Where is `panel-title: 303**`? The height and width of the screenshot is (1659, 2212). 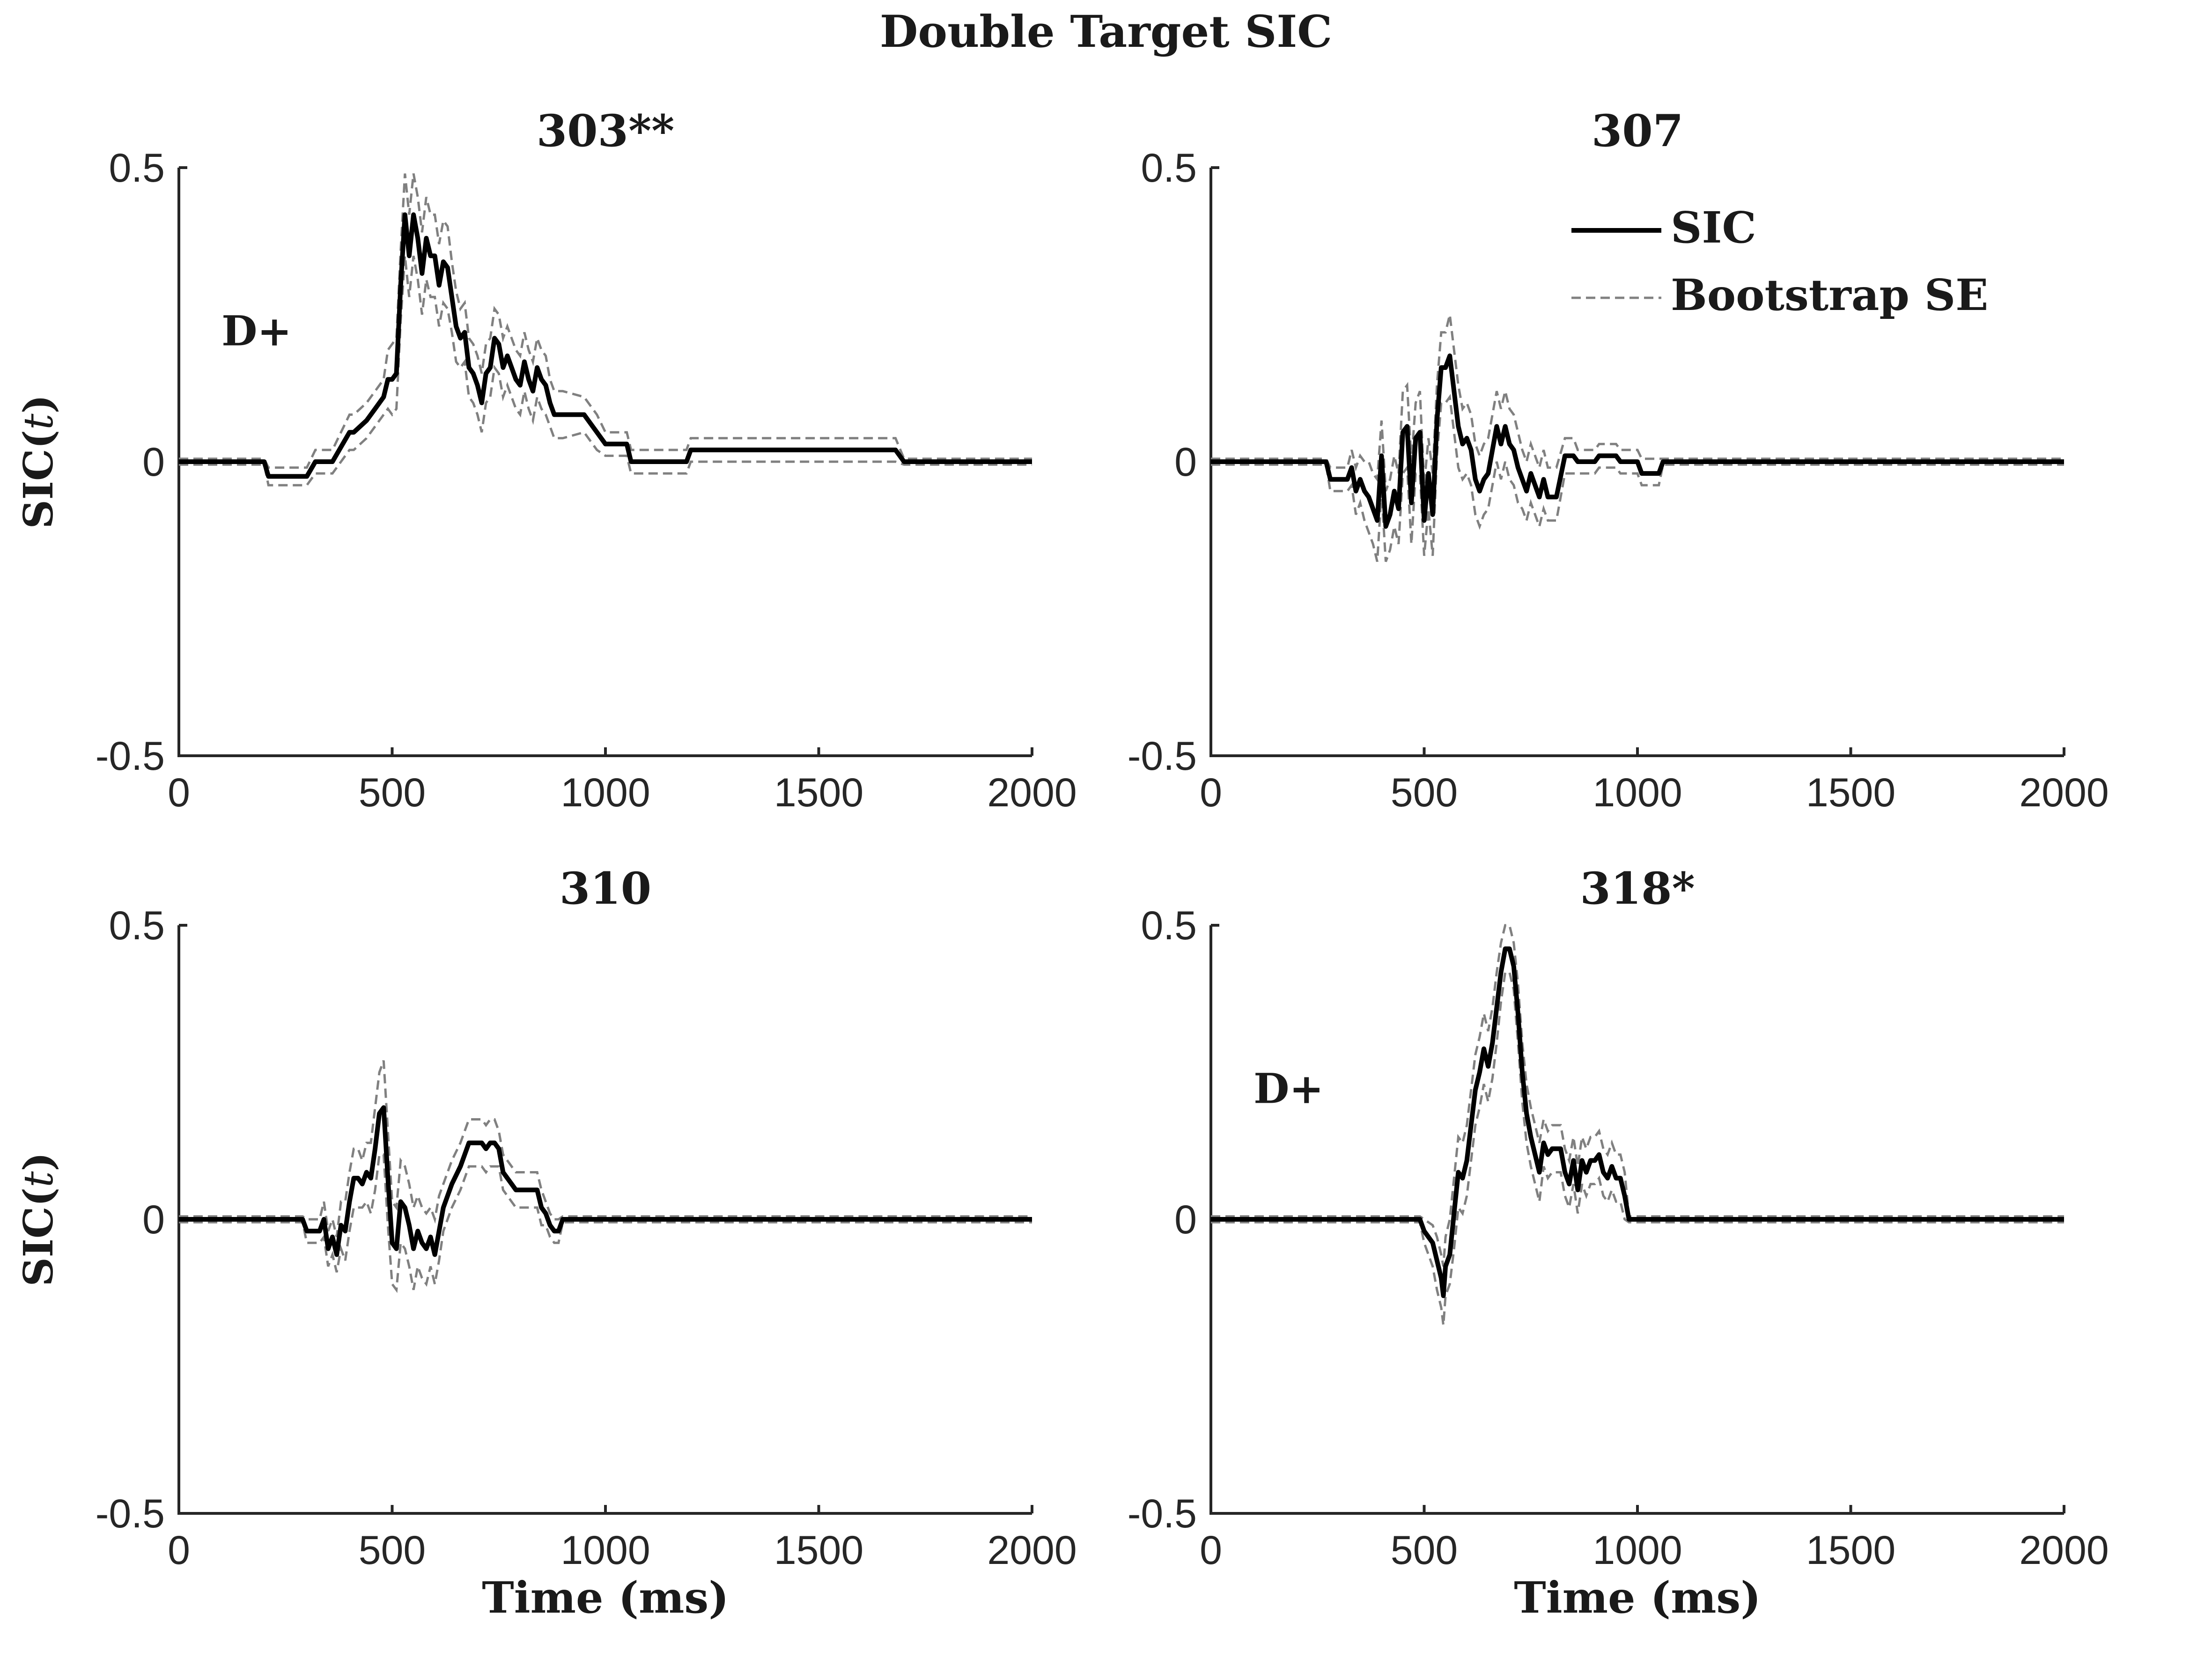 panel-title: 303** is located at coordinates (606, 131).